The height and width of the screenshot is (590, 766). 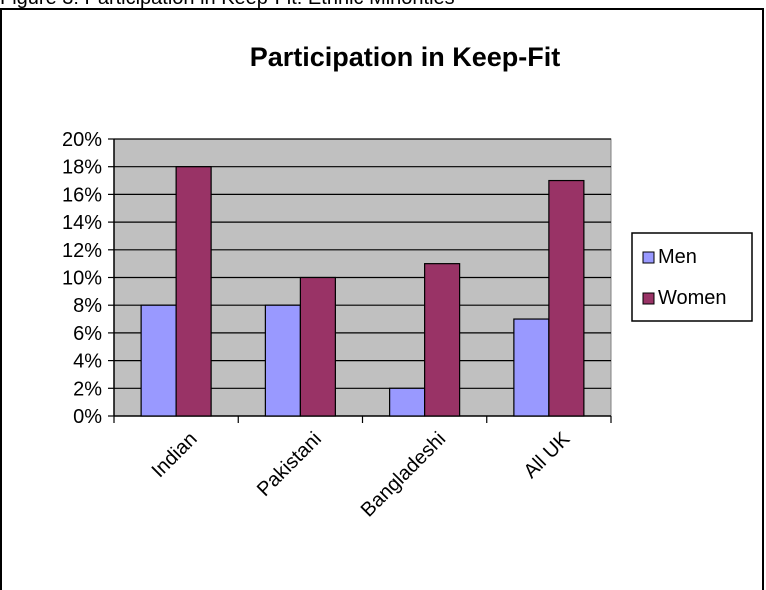 I want to click on legend-box, so click(x=692, y=277).